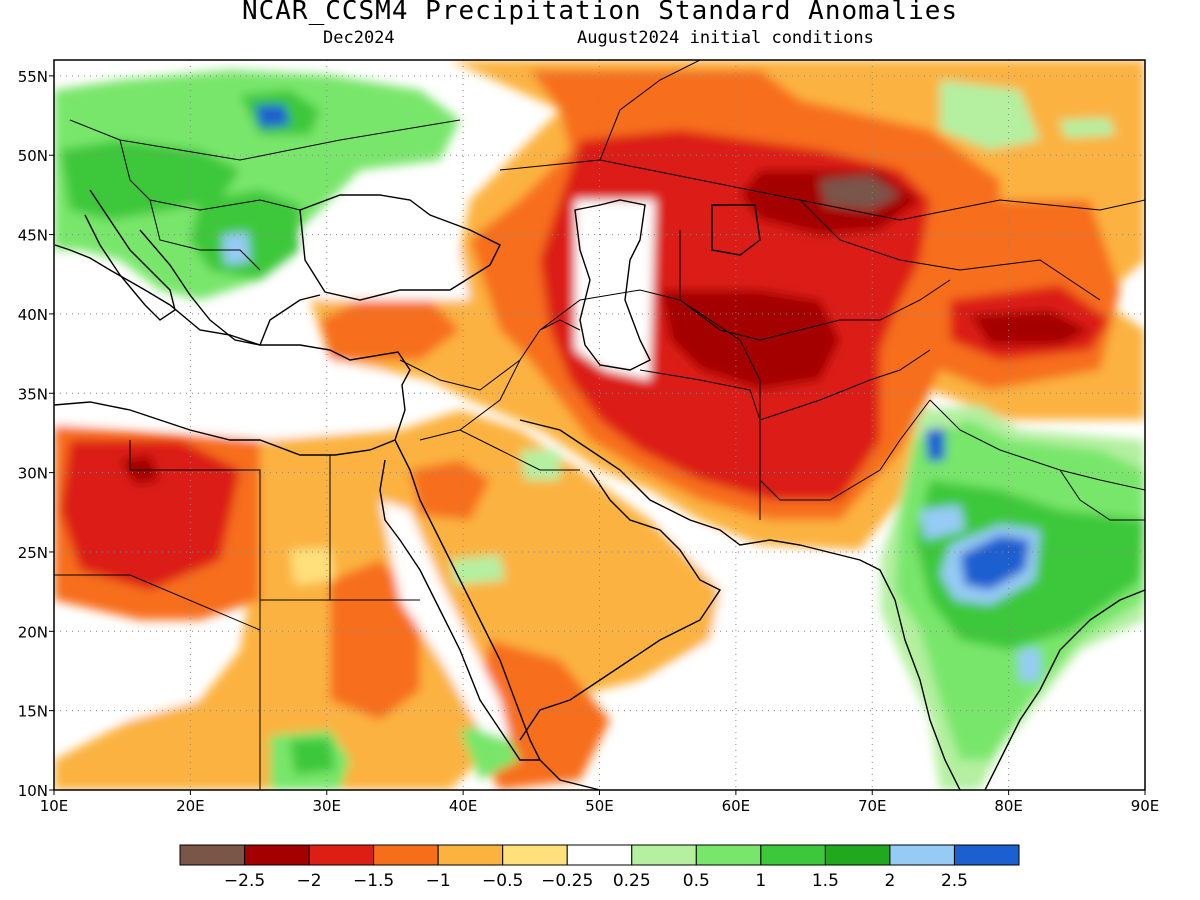 This screenshot has height=900, width=1200. What do you see at coordinates (359, 38) in the screenshot?
I see `forecast-month: Dec2024` at bounding box center [359, 38].